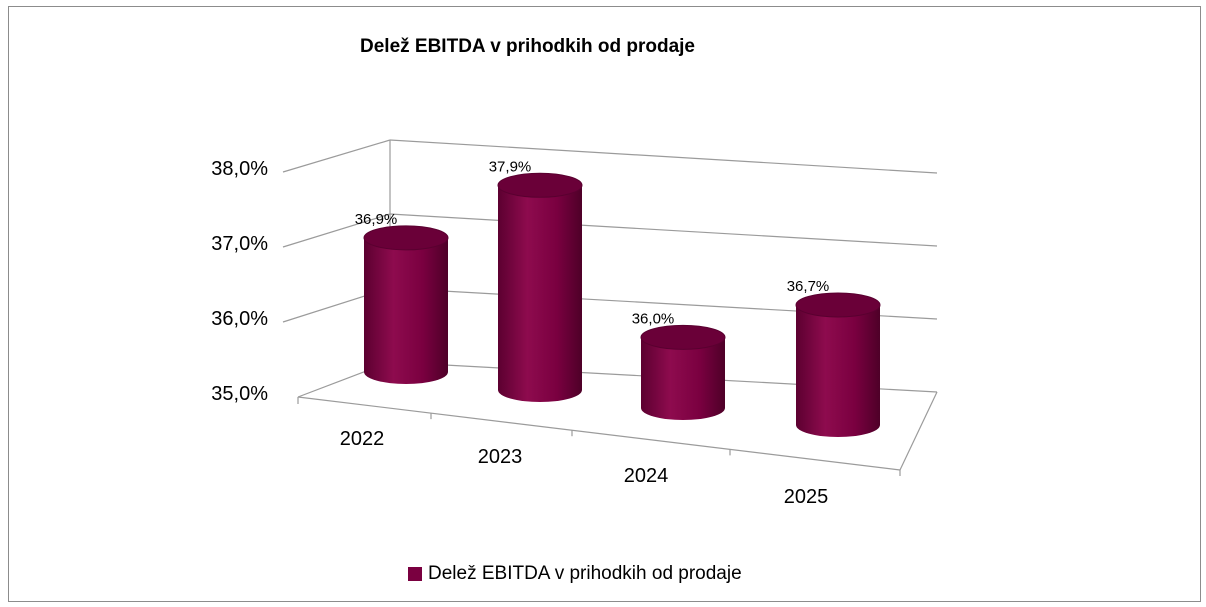 The image size is (1206, 607). Describe the element at coordinates (806, 497) in the screenshot. I see `x-tick-label: 2025` at that location.